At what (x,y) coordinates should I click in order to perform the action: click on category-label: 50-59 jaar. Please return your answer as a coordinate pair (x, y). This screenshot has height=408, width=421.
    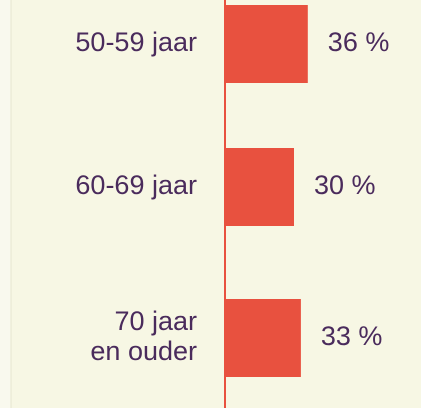
    Looking at the image, I should click on (136, 42).